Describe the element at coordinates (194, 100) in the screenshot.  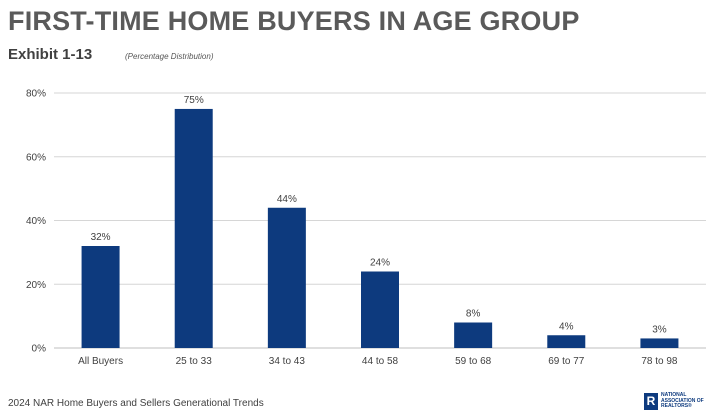
I see `data-label: 75%` at that location.